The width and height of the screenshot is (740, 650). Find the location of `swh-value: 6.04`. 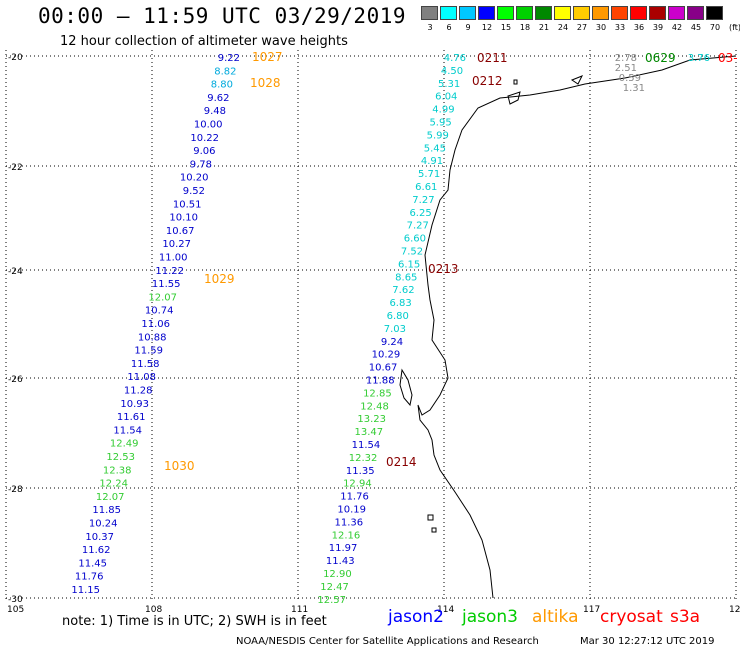

swh-value: 6.04 is located at coordinates (446, 97).